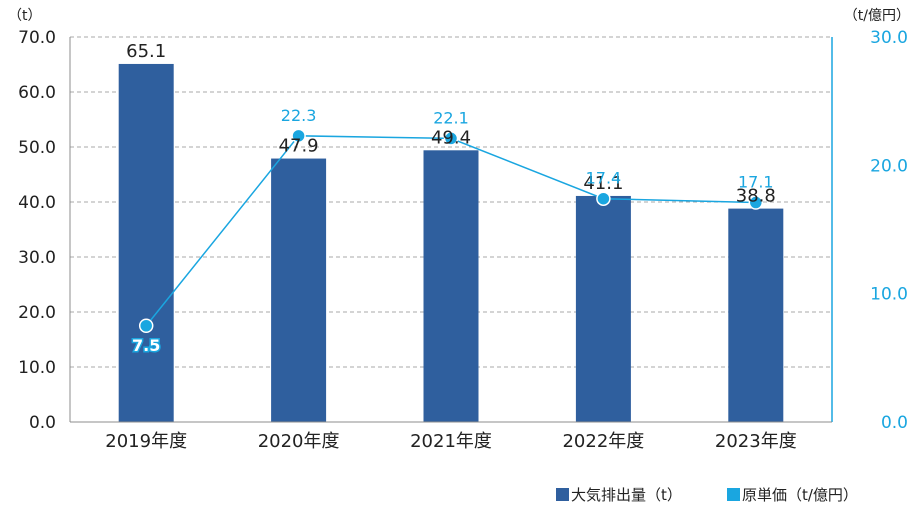  Describe the element at coordinates (146, 51) in the screenshot. I see `bar-value-label: 65.1` at that location.